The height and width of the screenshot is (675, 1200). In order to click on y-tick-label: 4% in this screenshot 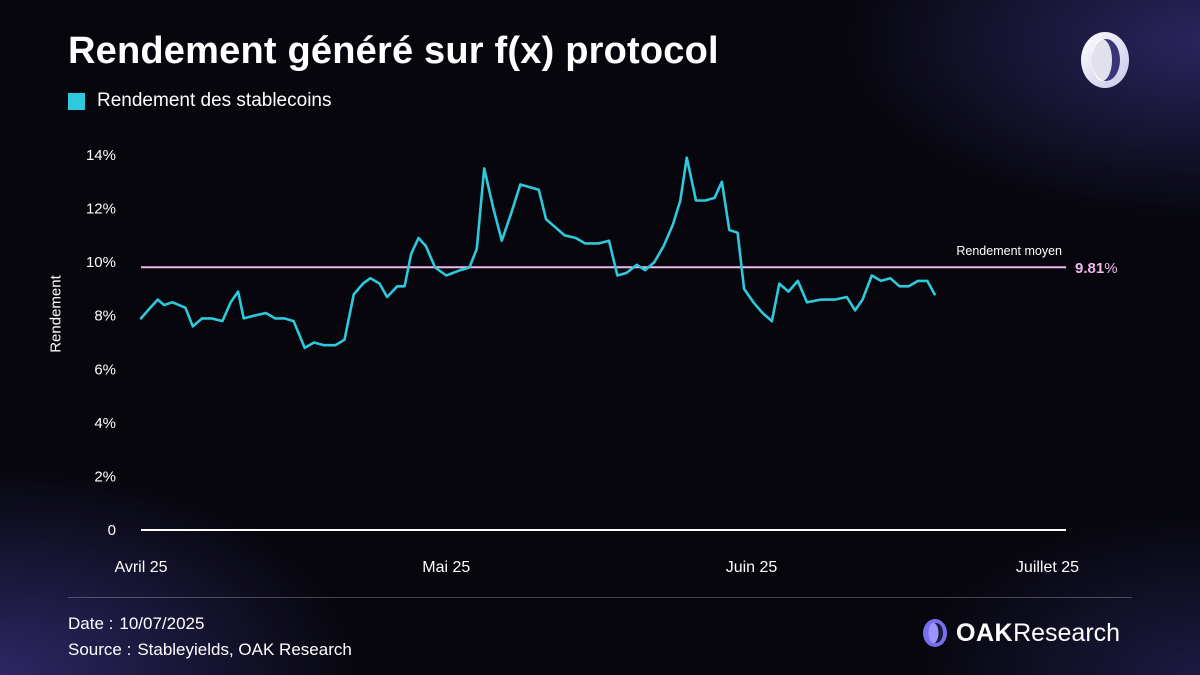, I will do `click(105, 423)`.